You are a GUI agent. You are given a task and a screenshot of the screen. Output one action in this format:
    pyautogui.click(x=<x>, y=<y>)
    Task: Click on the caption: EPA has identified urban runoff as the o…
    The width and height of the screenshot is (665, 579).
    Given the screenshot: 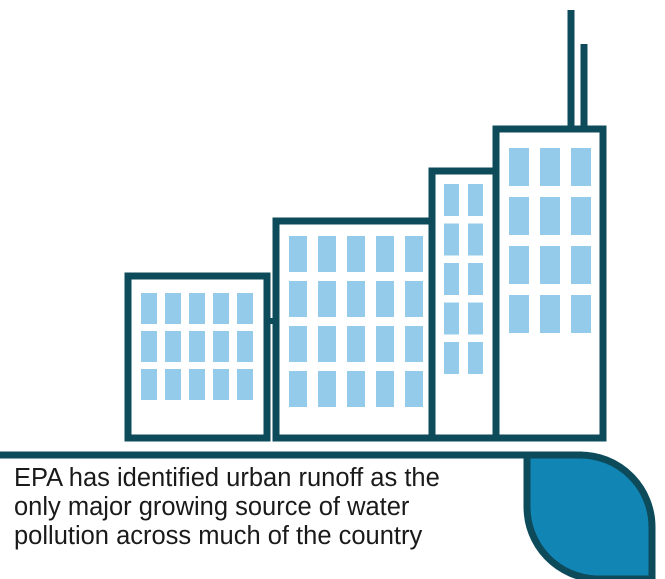 What is the action you would take?
    pyautogui.click(x=274, y=507)
    